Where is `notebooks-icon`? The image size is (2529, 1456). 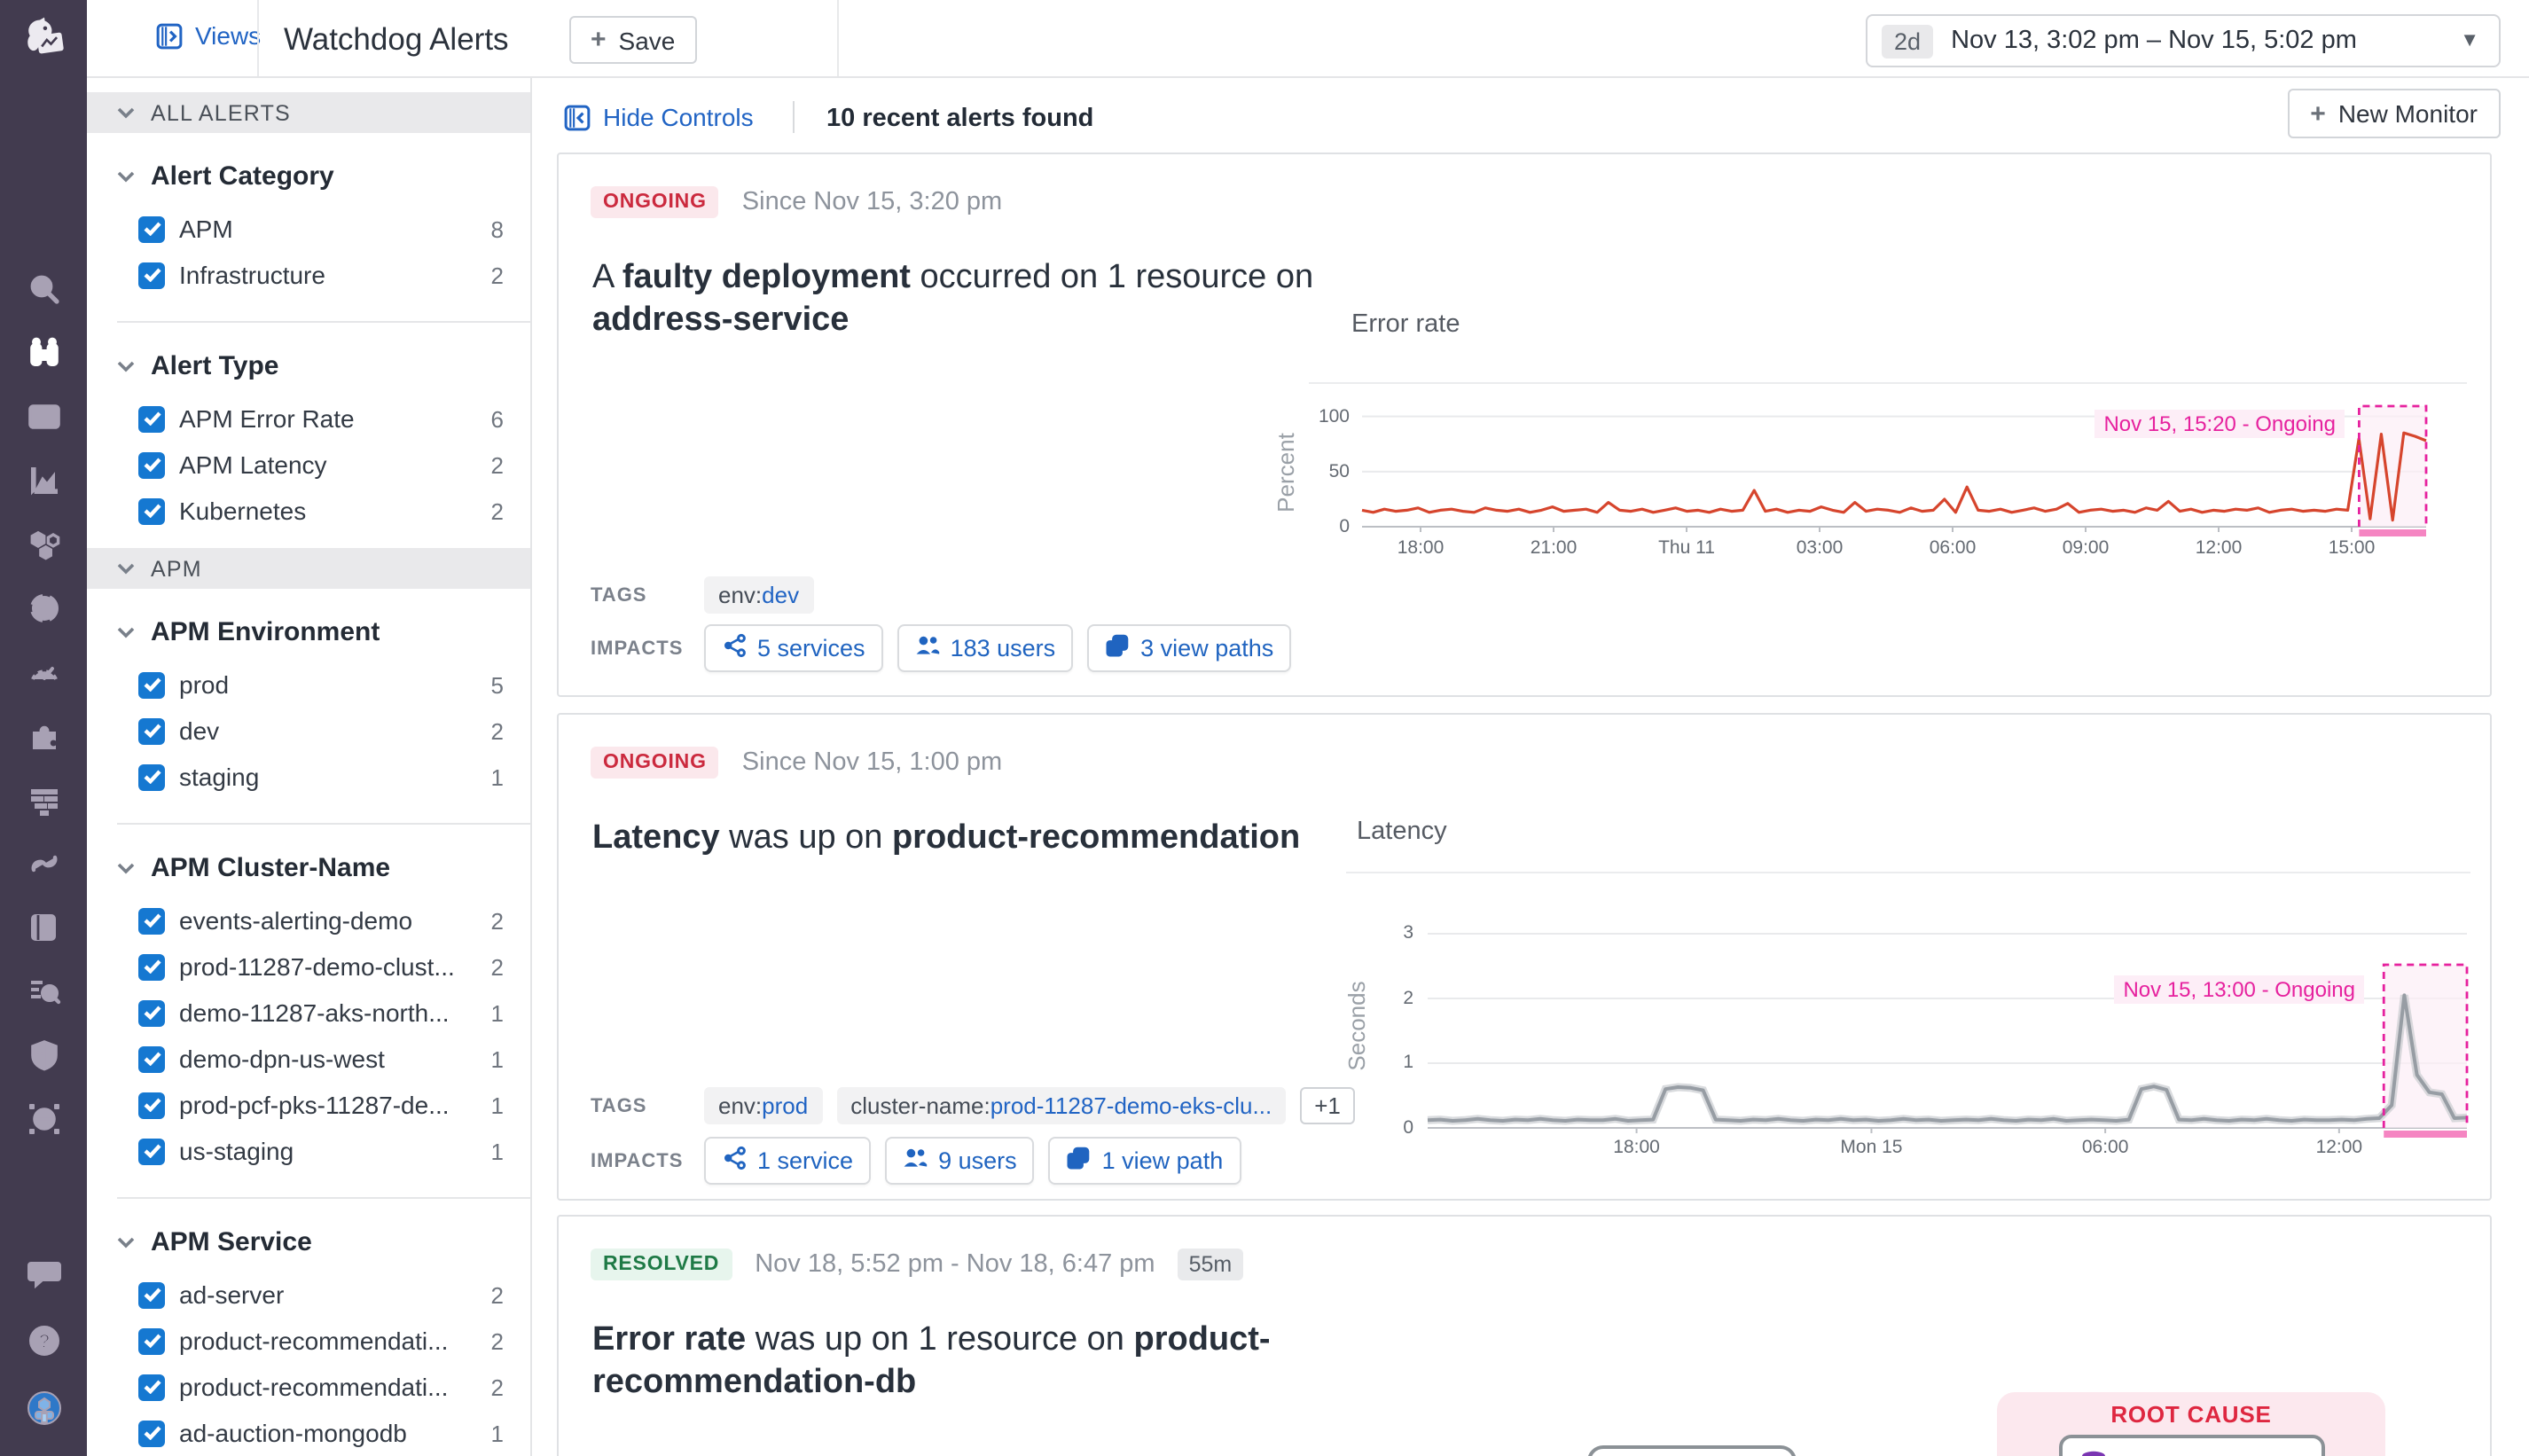
notebooks-icon is located at coordinates (44, 927).